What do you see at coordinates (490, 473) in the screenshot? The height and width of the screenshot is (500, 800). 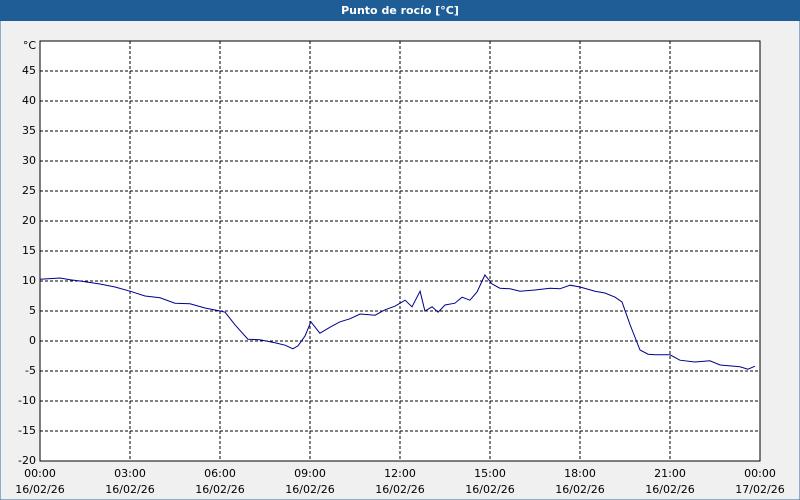 I see `x-tick-label: 15:00` at bounding box center [490, 473].